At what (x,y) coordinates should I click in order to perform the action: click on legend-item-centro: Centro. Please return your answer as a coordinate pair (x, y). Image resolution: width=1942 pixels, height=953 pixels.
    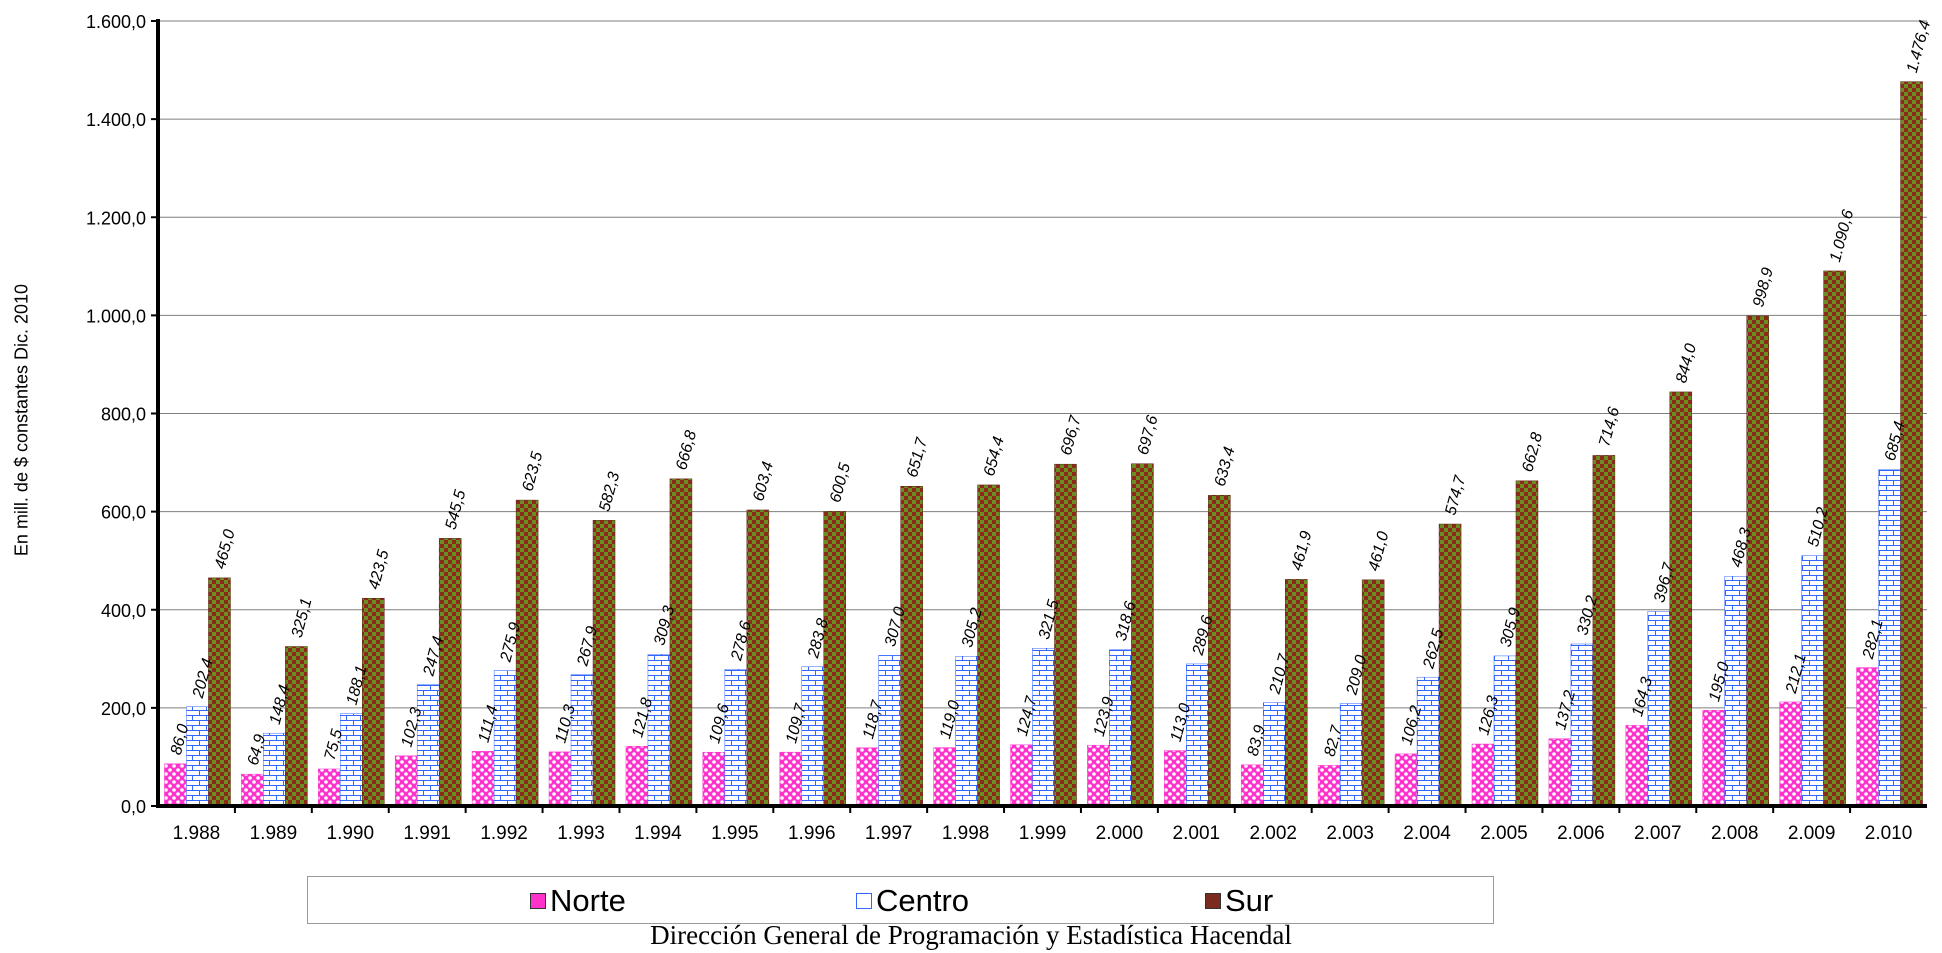
    Looking at the image, I should click on (912, 900).